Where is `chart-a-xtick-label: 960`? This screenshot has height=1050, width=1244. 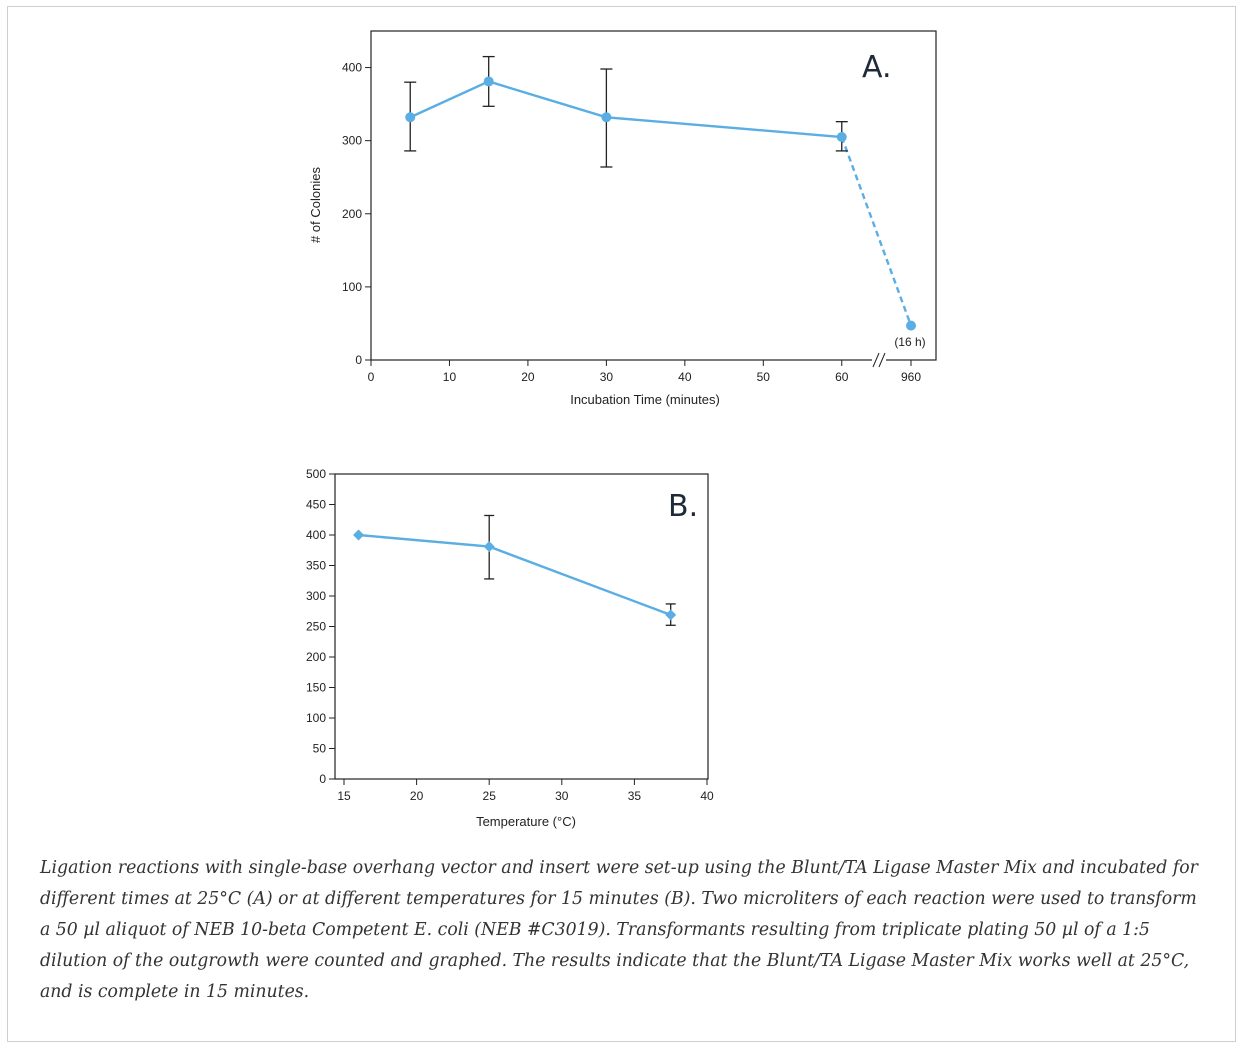 chart-a-xtick-label: 960 is located at coordinates (911, 377).